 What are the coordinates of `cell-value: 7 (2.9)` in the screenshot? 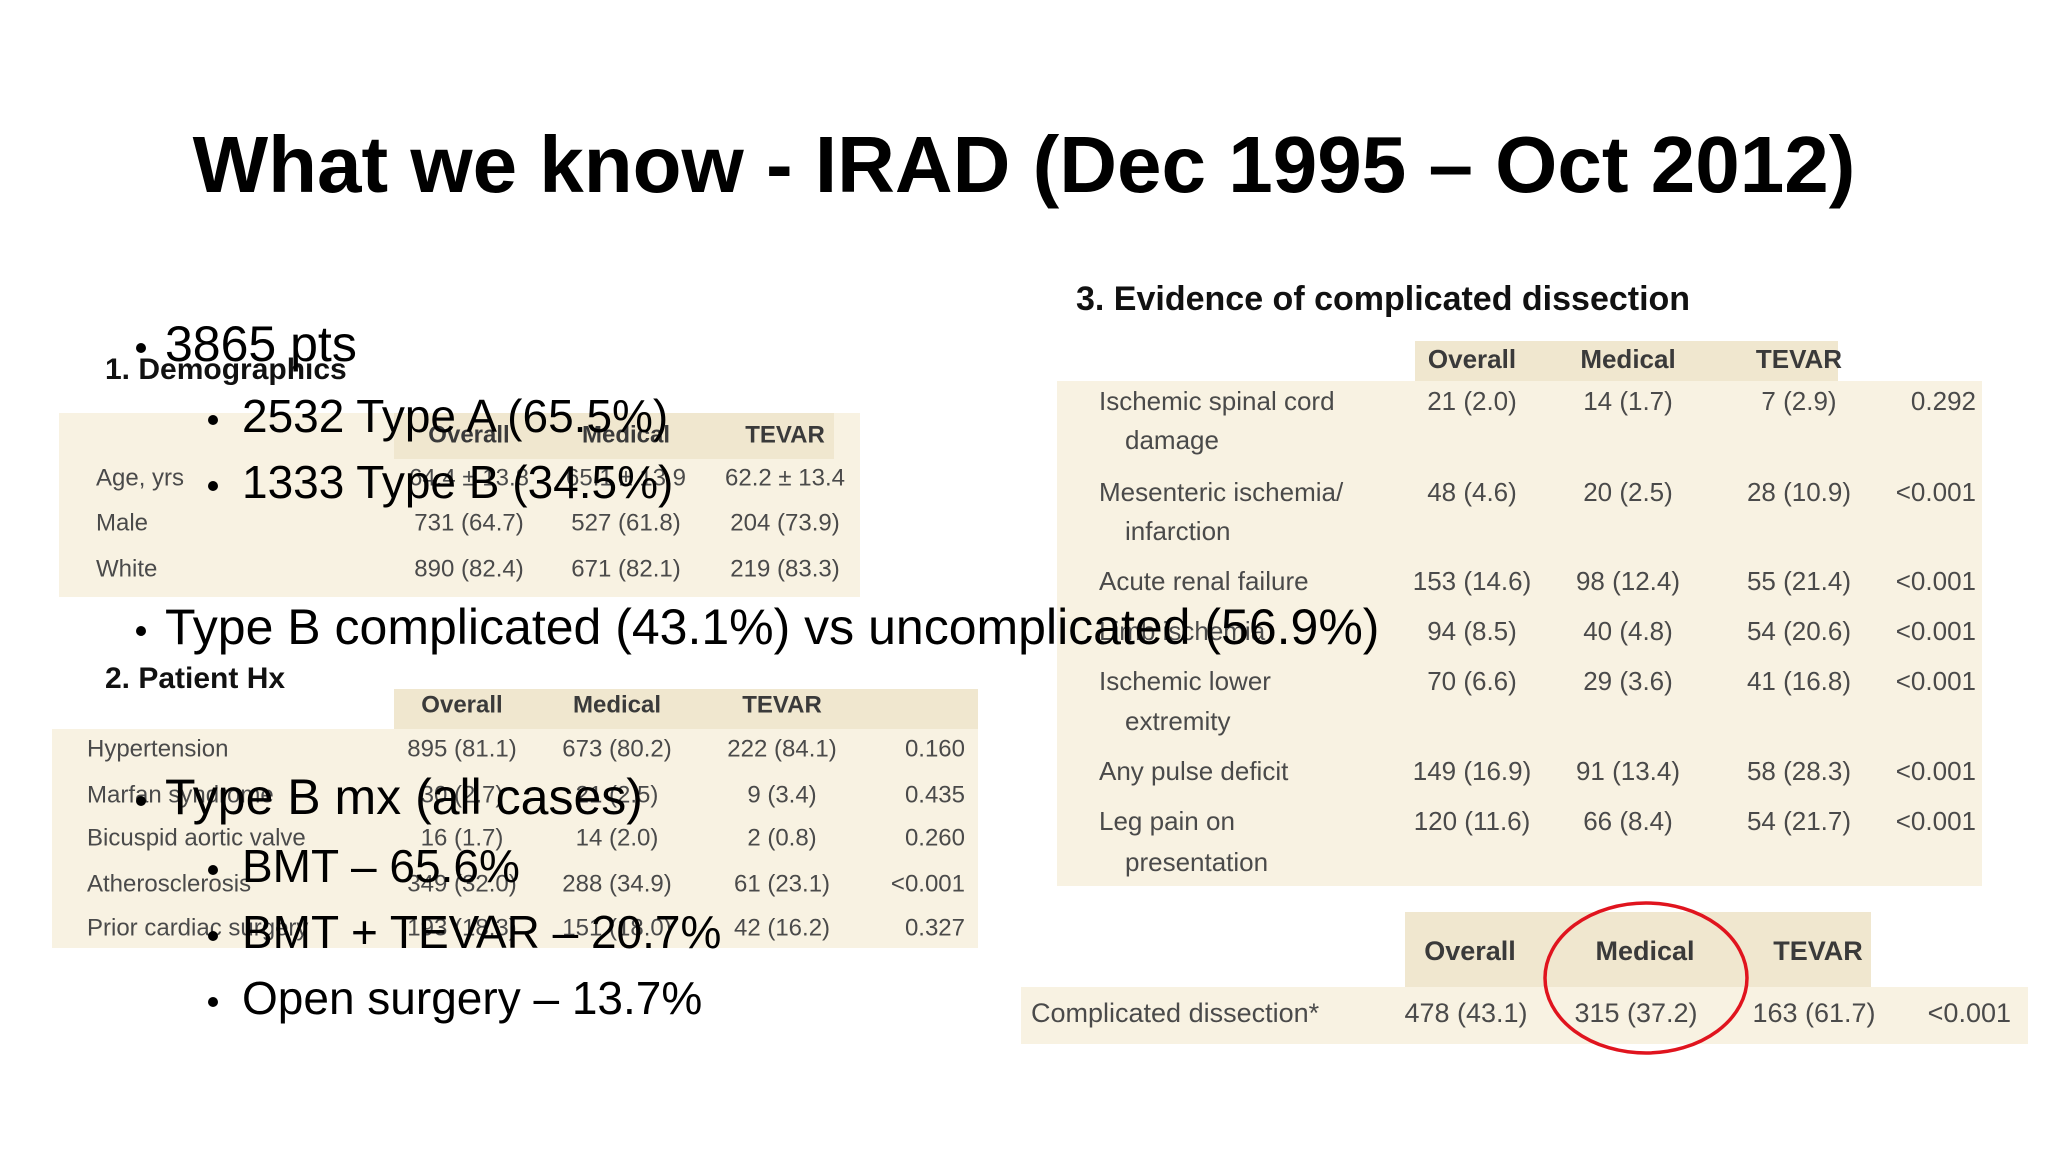 It's located at (1798, 401).